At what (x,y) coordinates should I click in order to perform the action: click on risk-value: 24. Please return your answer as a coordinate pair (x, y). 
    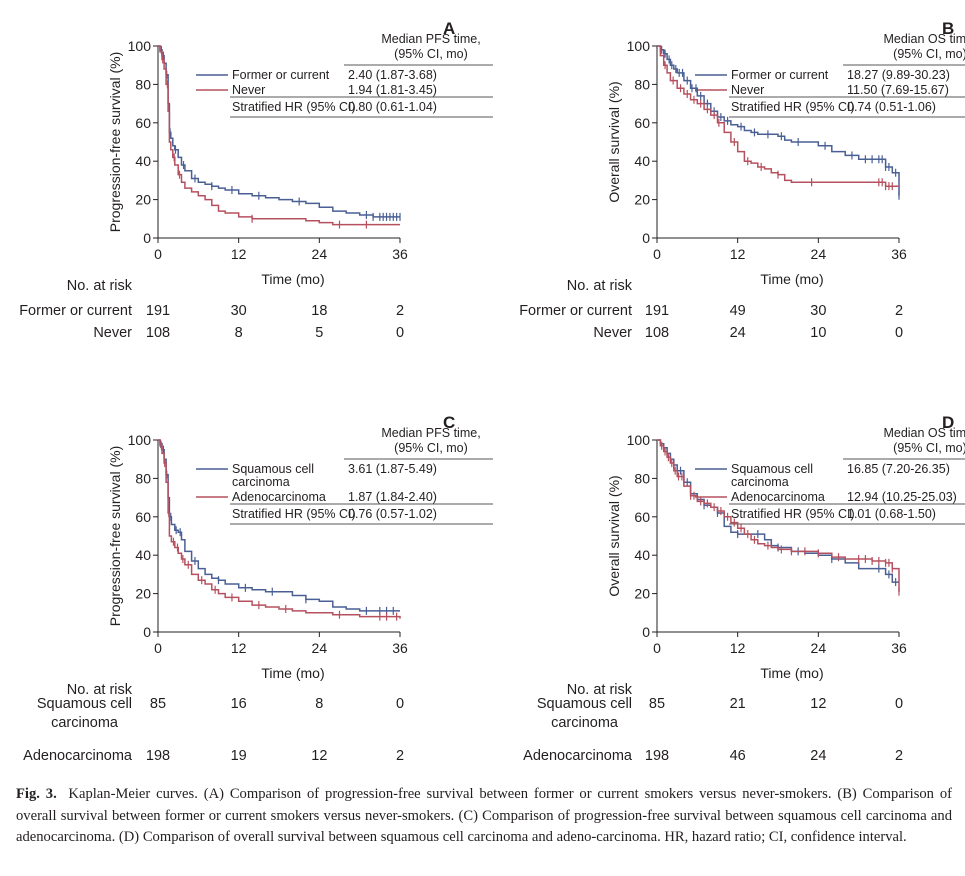
    Looking at the image, I should click on (738, 333).